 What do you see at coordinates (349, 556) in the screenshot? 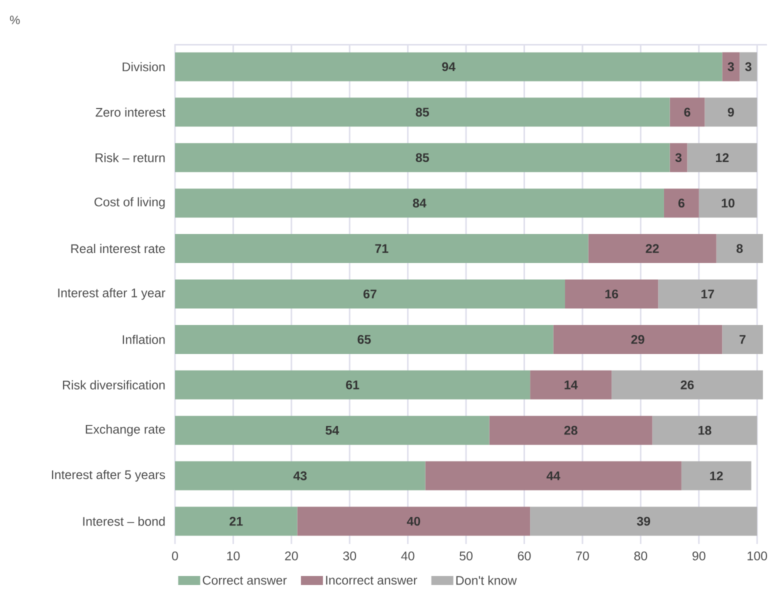
I see `x-tick-label: 30` at bounding box center [349, 556].